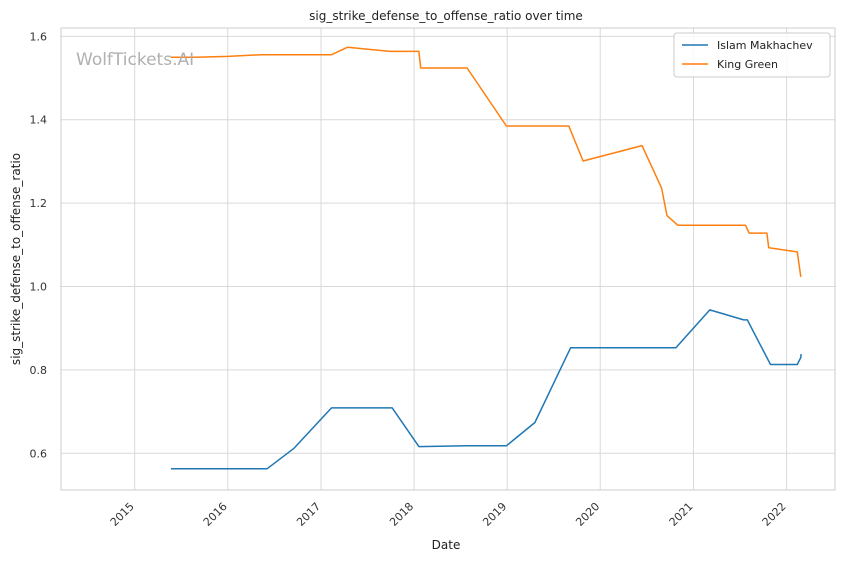 Image resolution: width=844 pixels, height=561 pixels. What do you see at coordinates (401, 514) in the screenshot?
I see `x-tick-label: 2018` at bounding box center [401, 514].